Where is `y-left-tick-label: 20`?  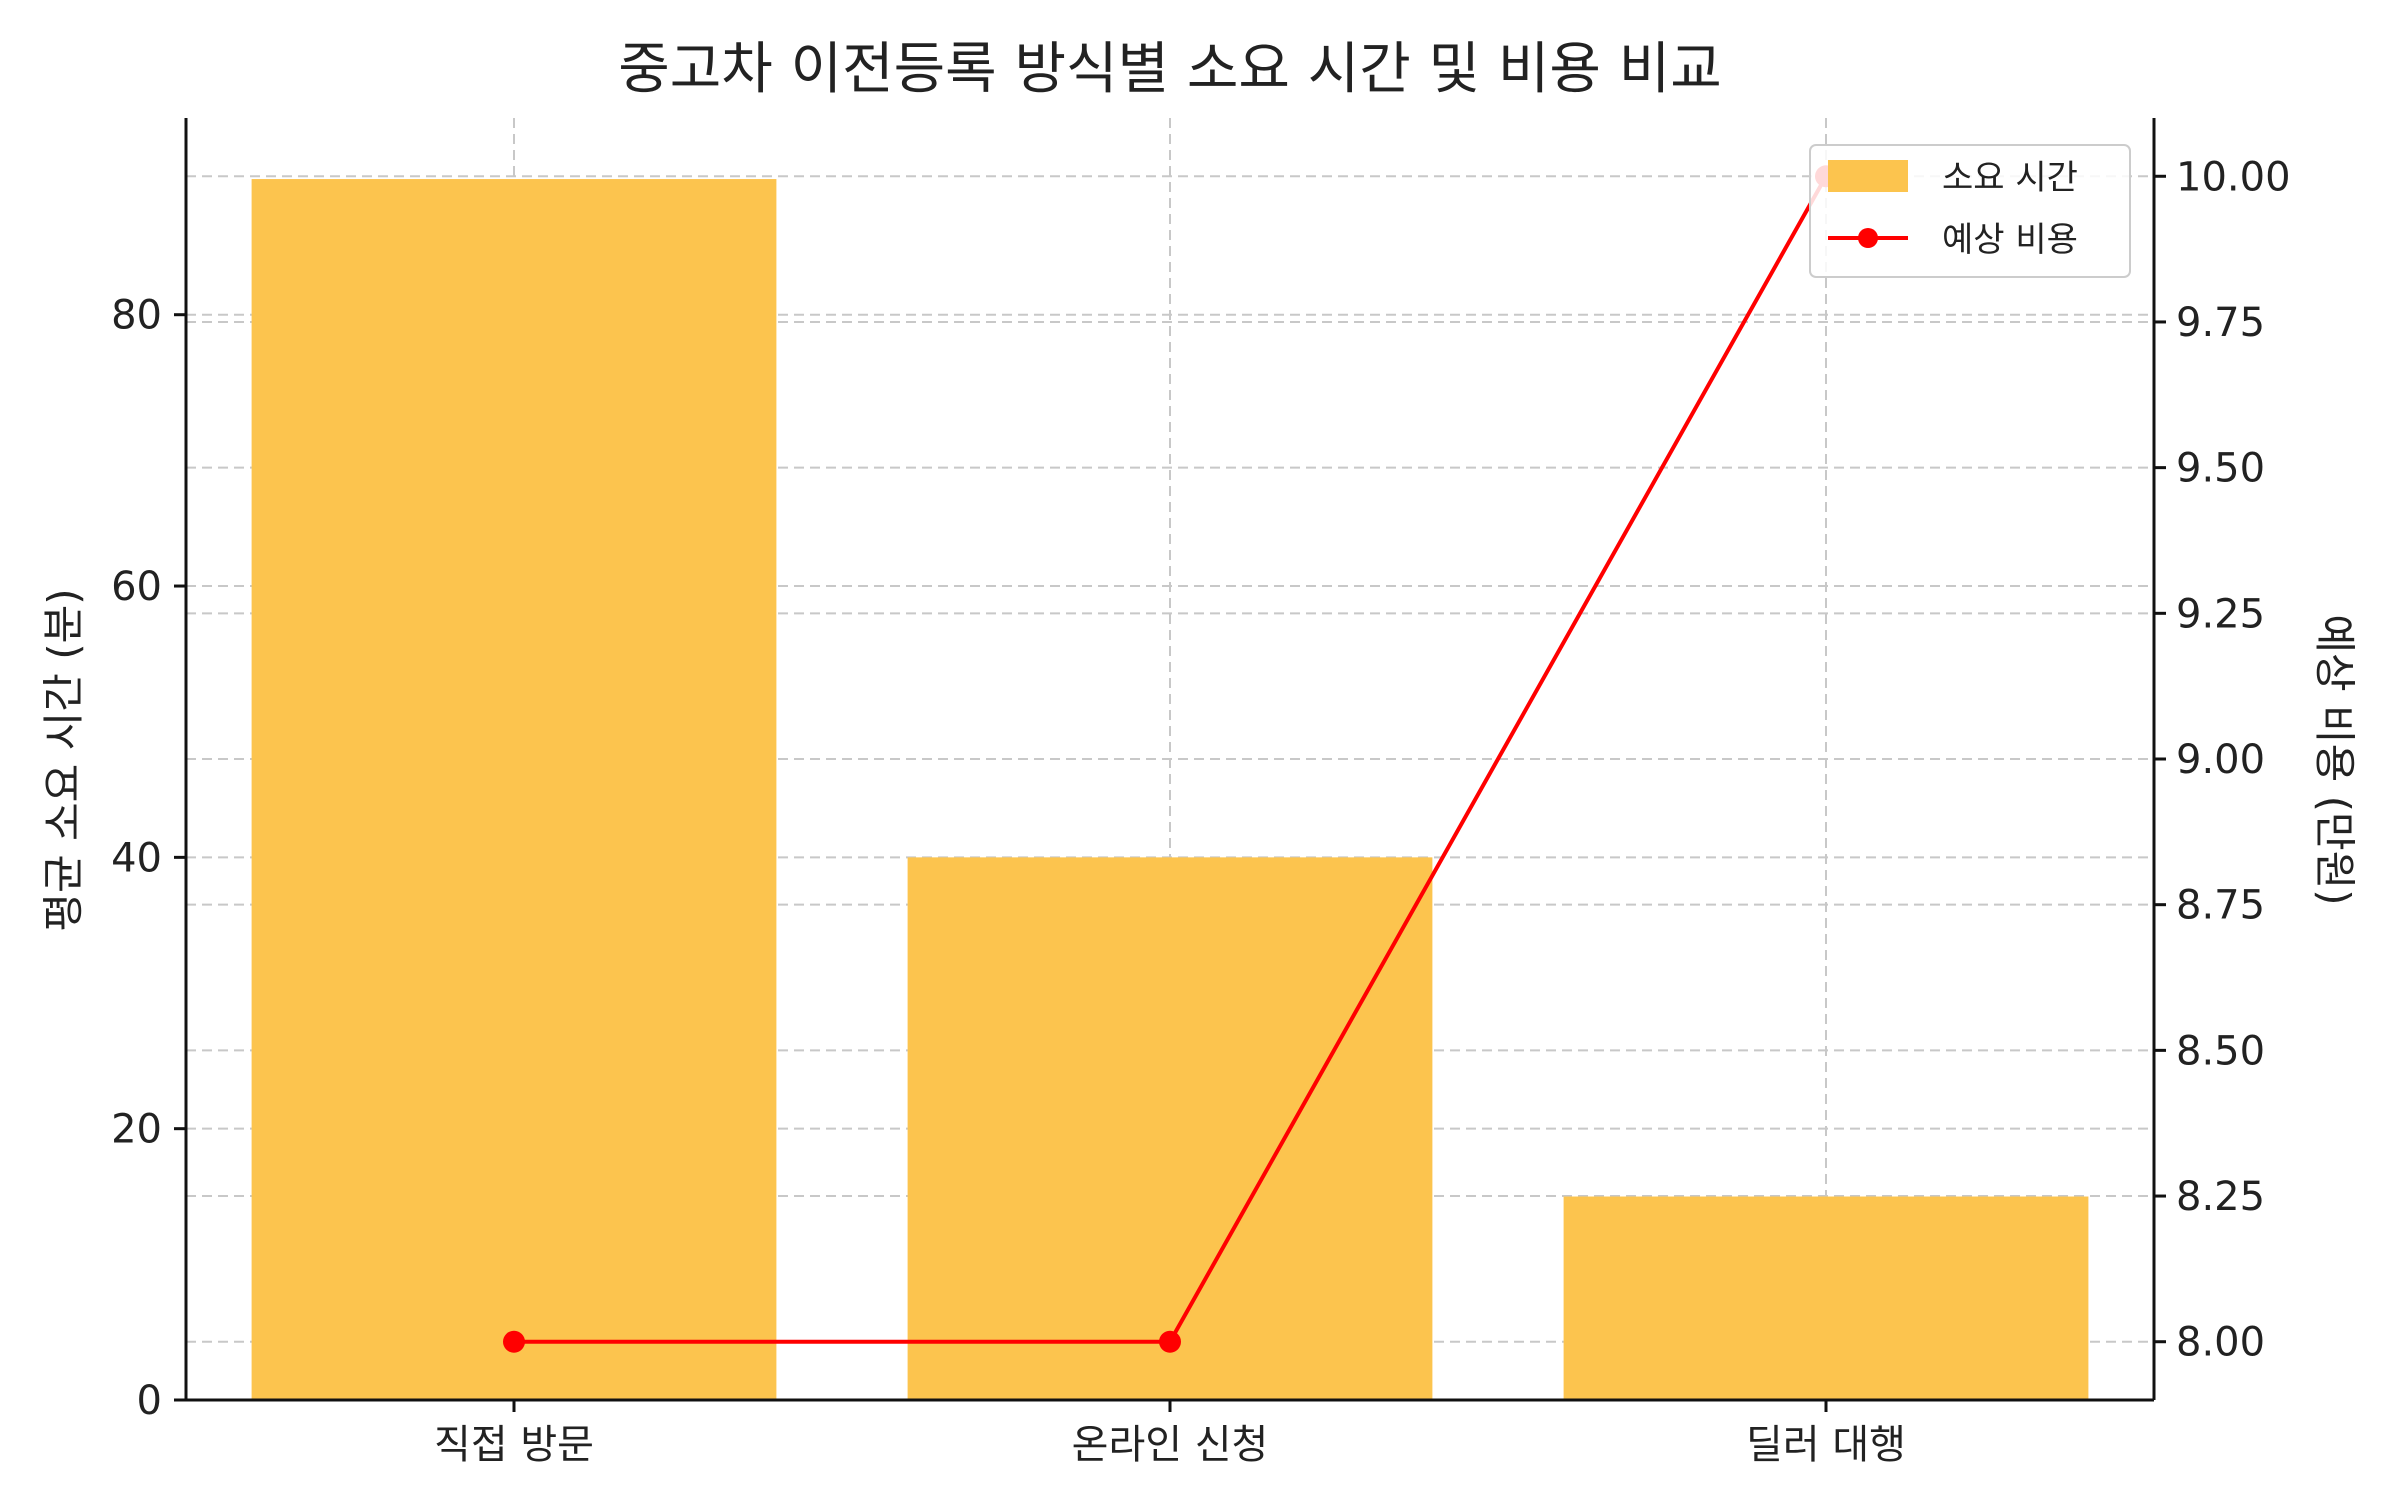 y-left-tick-label: 20 is located at coordinates (136, 1130).